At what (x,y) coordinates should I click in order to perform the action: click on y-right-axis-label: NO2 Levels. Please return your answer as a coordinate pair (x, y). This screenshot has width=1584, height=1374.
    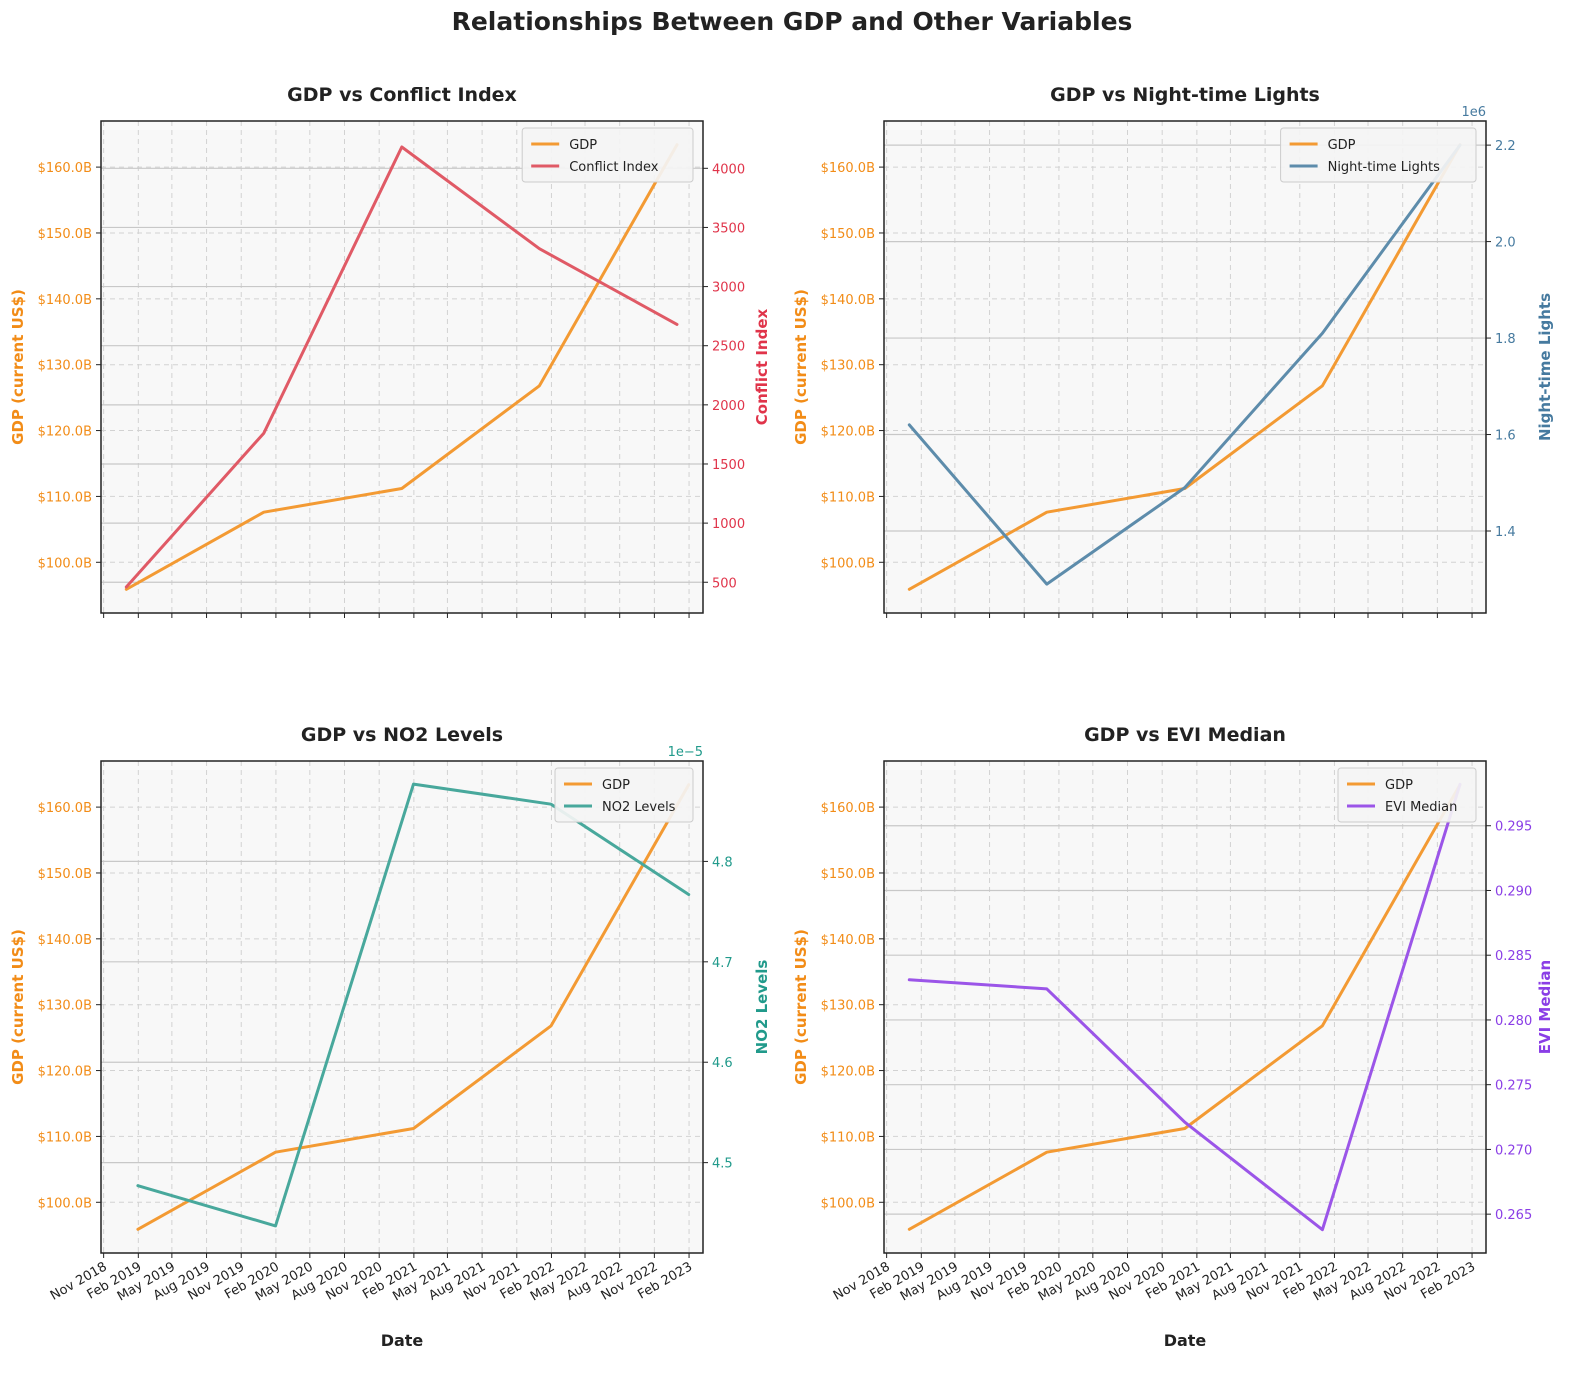
    Looking at the image, I should click on (762, 1007).